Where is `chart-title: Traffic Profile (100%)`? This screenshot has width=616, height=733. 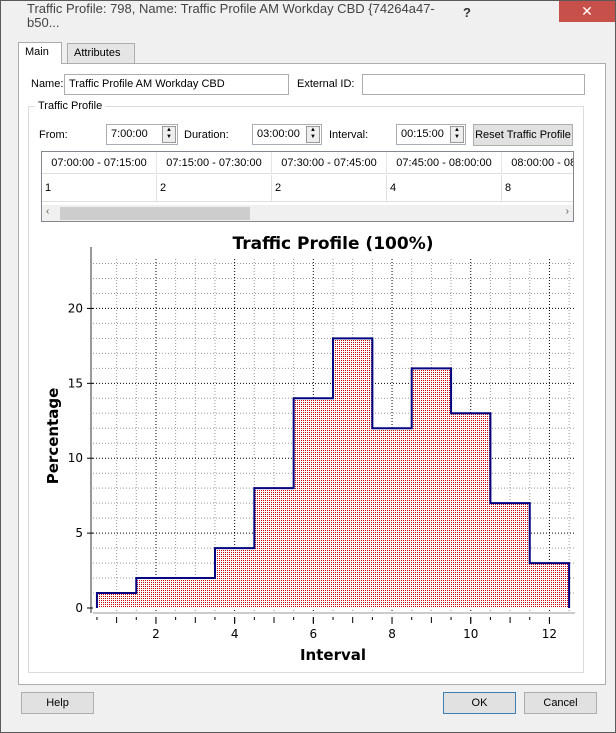
chart-title: Traffic Profile (100%) is located at coordinates (333, 244).